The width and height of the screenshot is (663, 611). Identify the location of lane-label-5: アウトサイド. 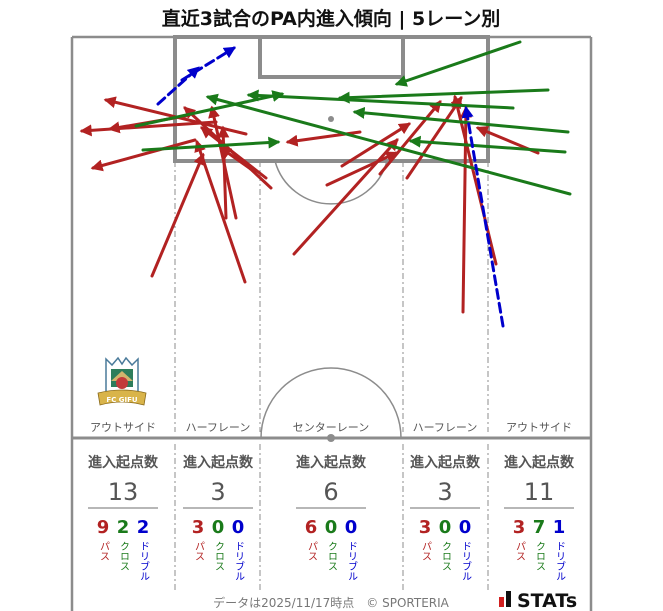
(539, 427).